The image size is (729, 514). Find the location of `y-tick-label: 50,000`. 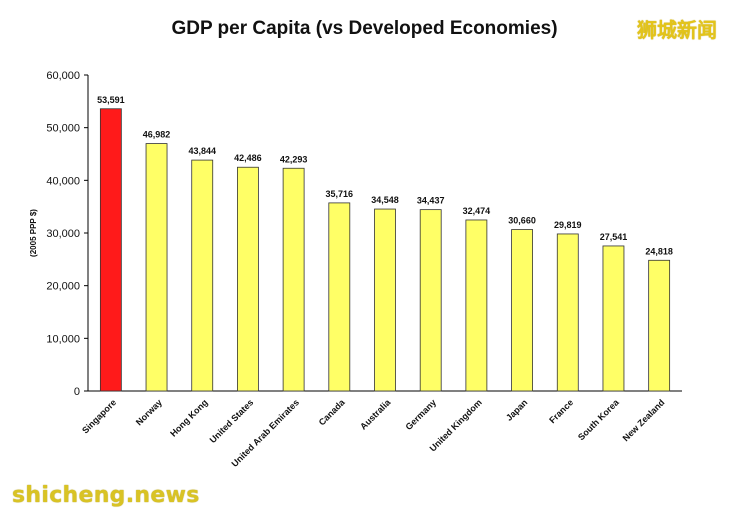

y-tick-label: 50,000 is located at coordinates (63, 129).